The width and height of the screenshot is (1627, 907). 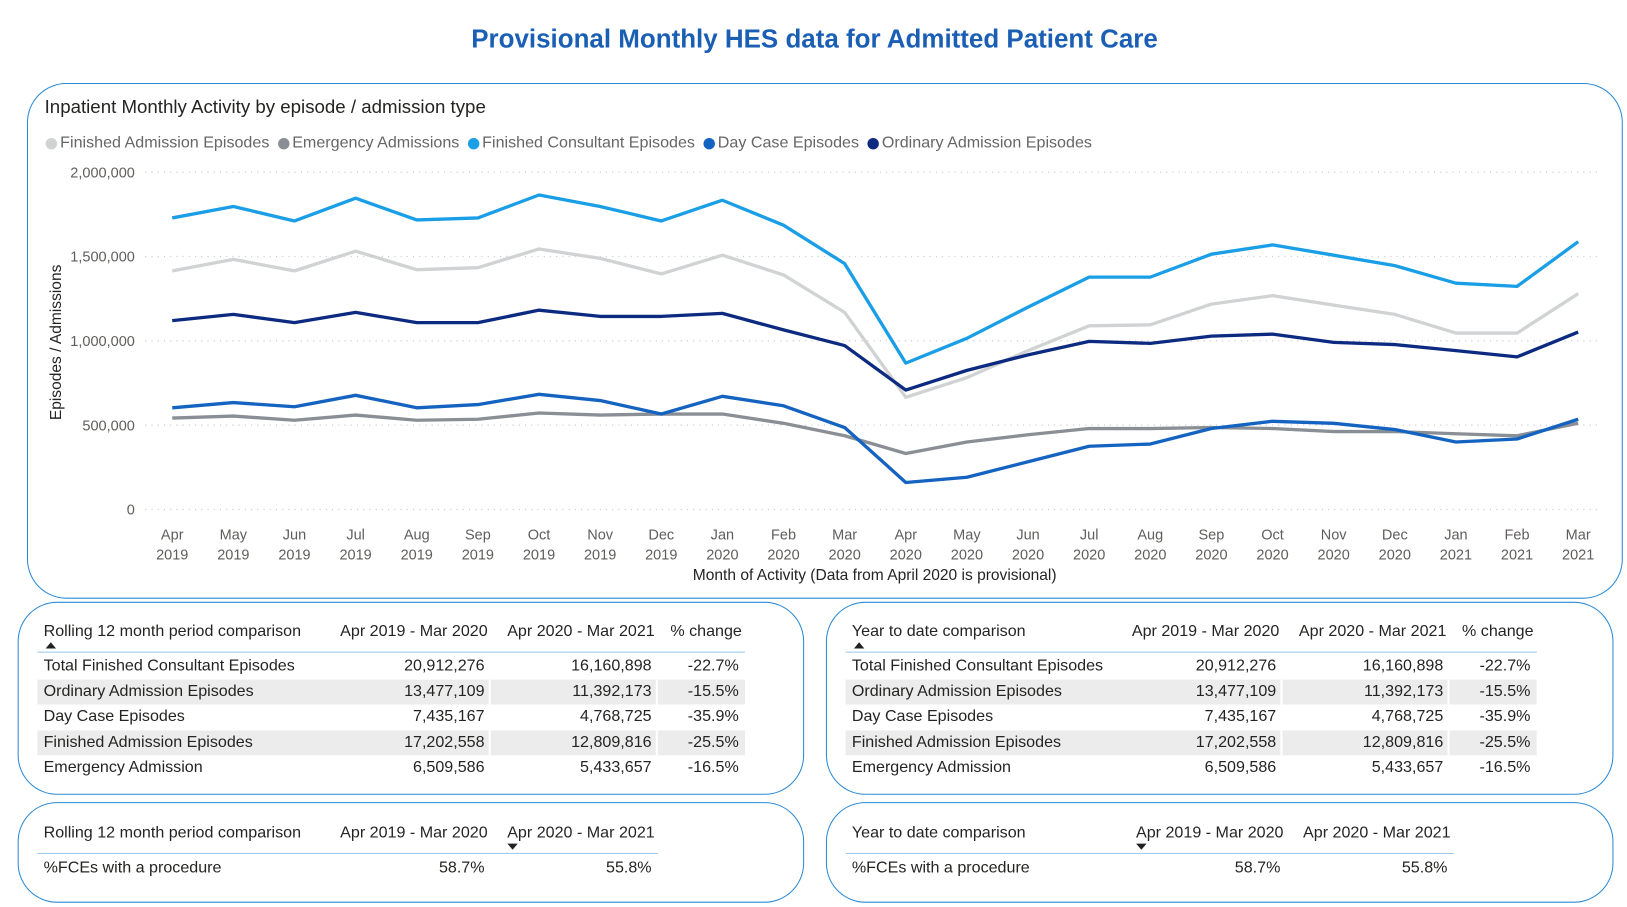 What do you see at coordinates (148, 742) in the screenshot?
I see `row-label: Finished Admission Episodes` at bounding box center [148, 742].